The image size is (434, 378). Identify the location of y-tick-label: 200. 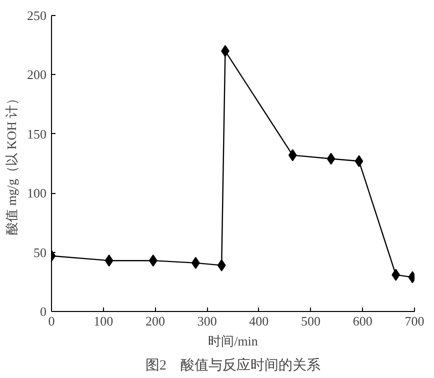
(36, 74).